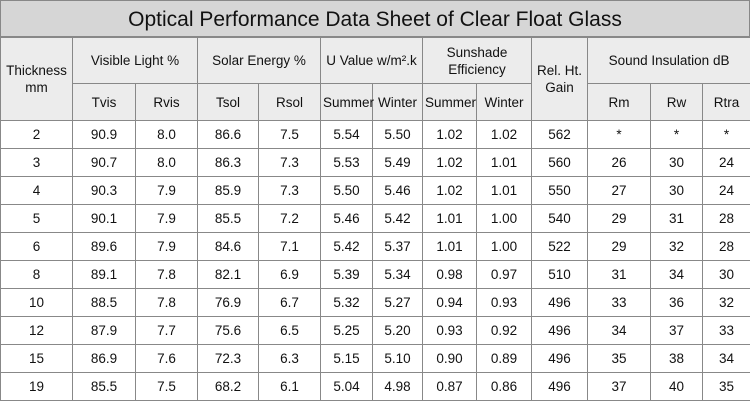  Describe the element at coordinates (104, 359) in the screenshot. I see `cell: 86.9` at that location.